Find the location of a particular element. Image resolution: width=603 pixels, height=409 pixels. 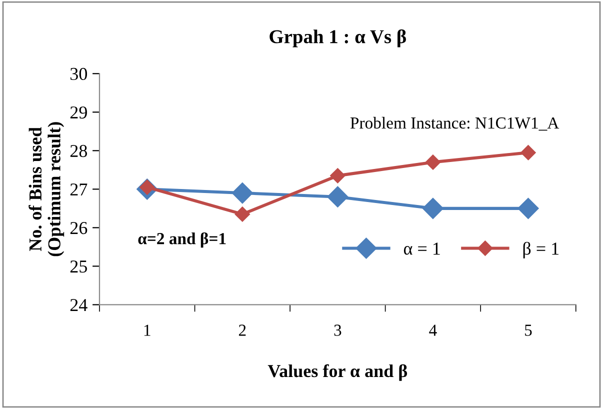

annotation: Problem Instance: N1C1W1_A is located at coordinates (455, 123).